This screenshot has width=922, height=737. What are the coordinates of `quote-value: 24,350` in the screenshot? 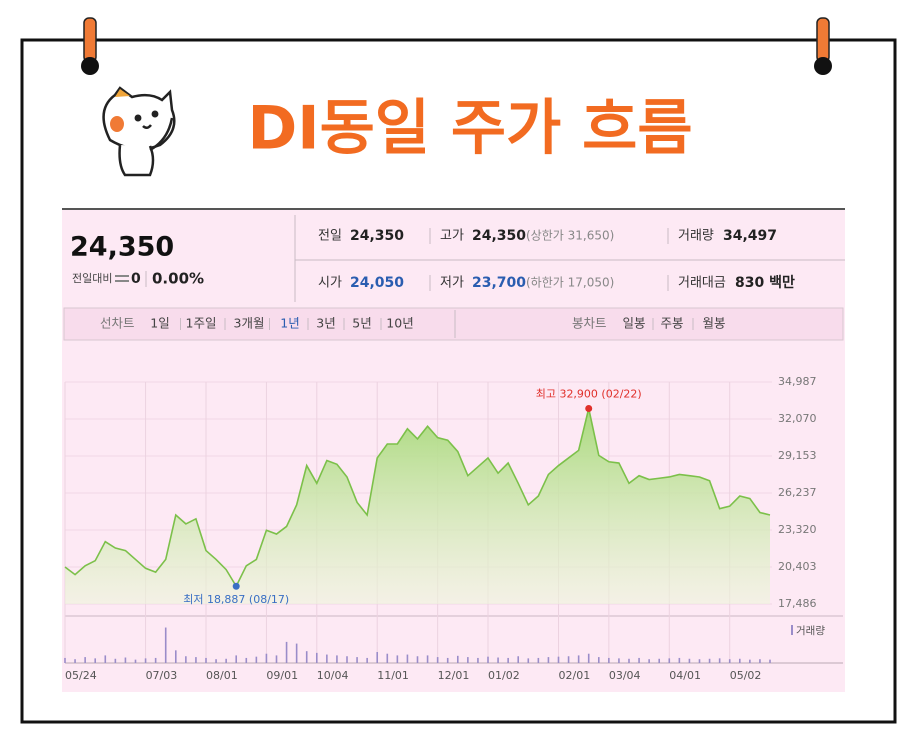 It's located at (377, 236).